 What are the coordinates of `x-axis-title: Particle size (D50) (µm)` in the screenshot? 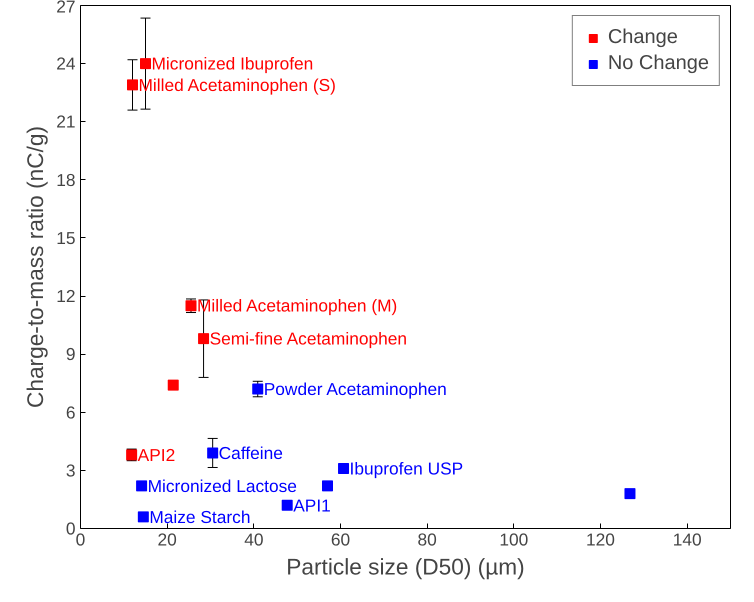 It's located at (405, 567).